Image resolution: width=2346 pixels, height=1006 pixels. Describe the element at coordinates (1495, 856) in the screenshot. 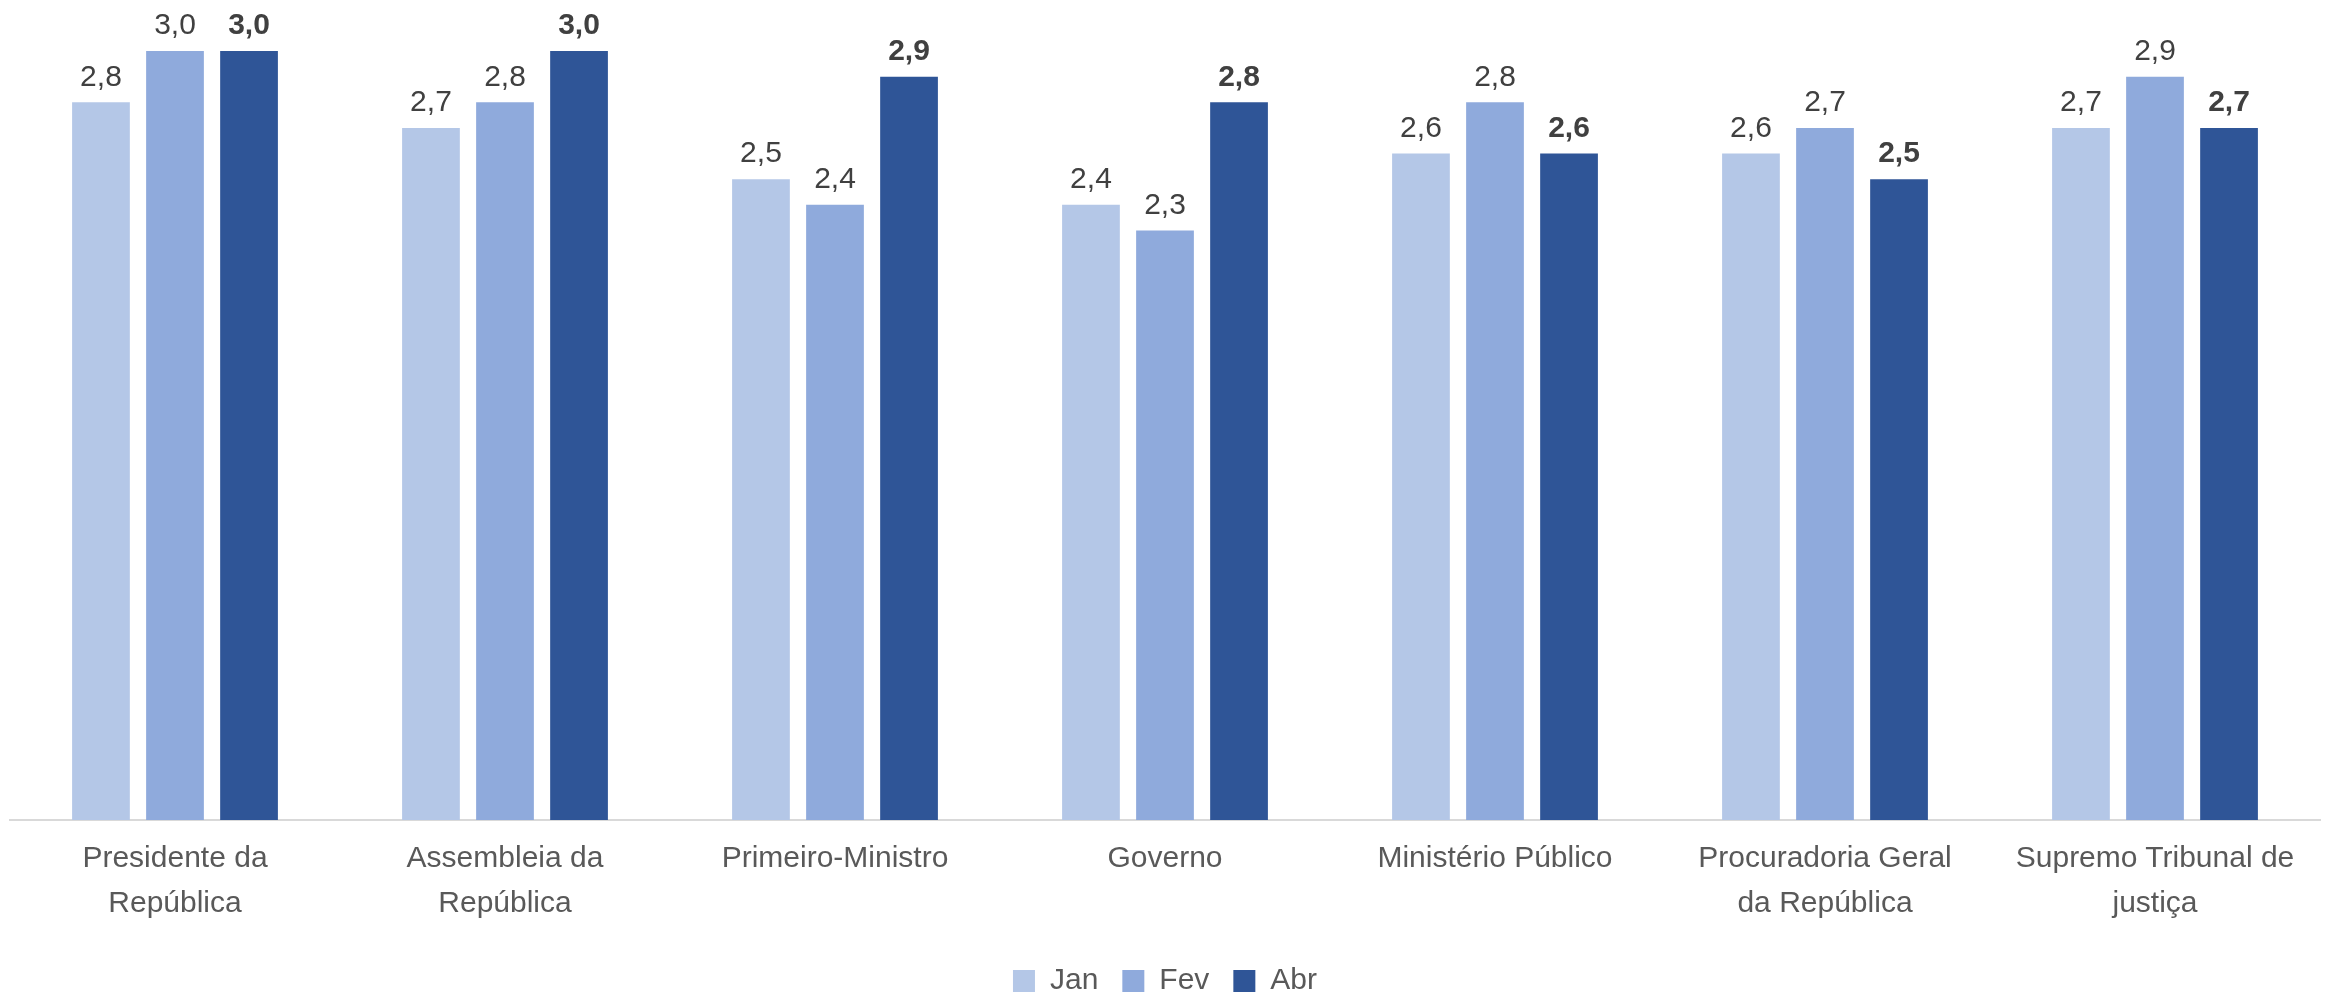

I see `x-tick-label: Ministério Público` at that location.